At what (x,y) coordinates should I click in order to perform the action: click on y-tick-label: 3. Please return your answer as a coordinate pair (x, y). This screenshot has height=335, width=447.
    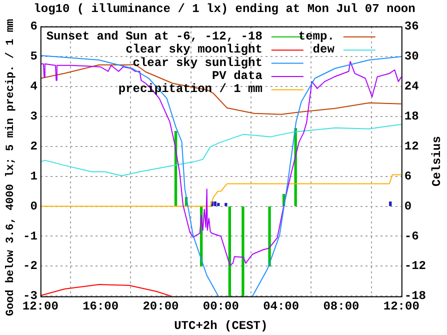
    Looking at the image, I should click on (34, 116).